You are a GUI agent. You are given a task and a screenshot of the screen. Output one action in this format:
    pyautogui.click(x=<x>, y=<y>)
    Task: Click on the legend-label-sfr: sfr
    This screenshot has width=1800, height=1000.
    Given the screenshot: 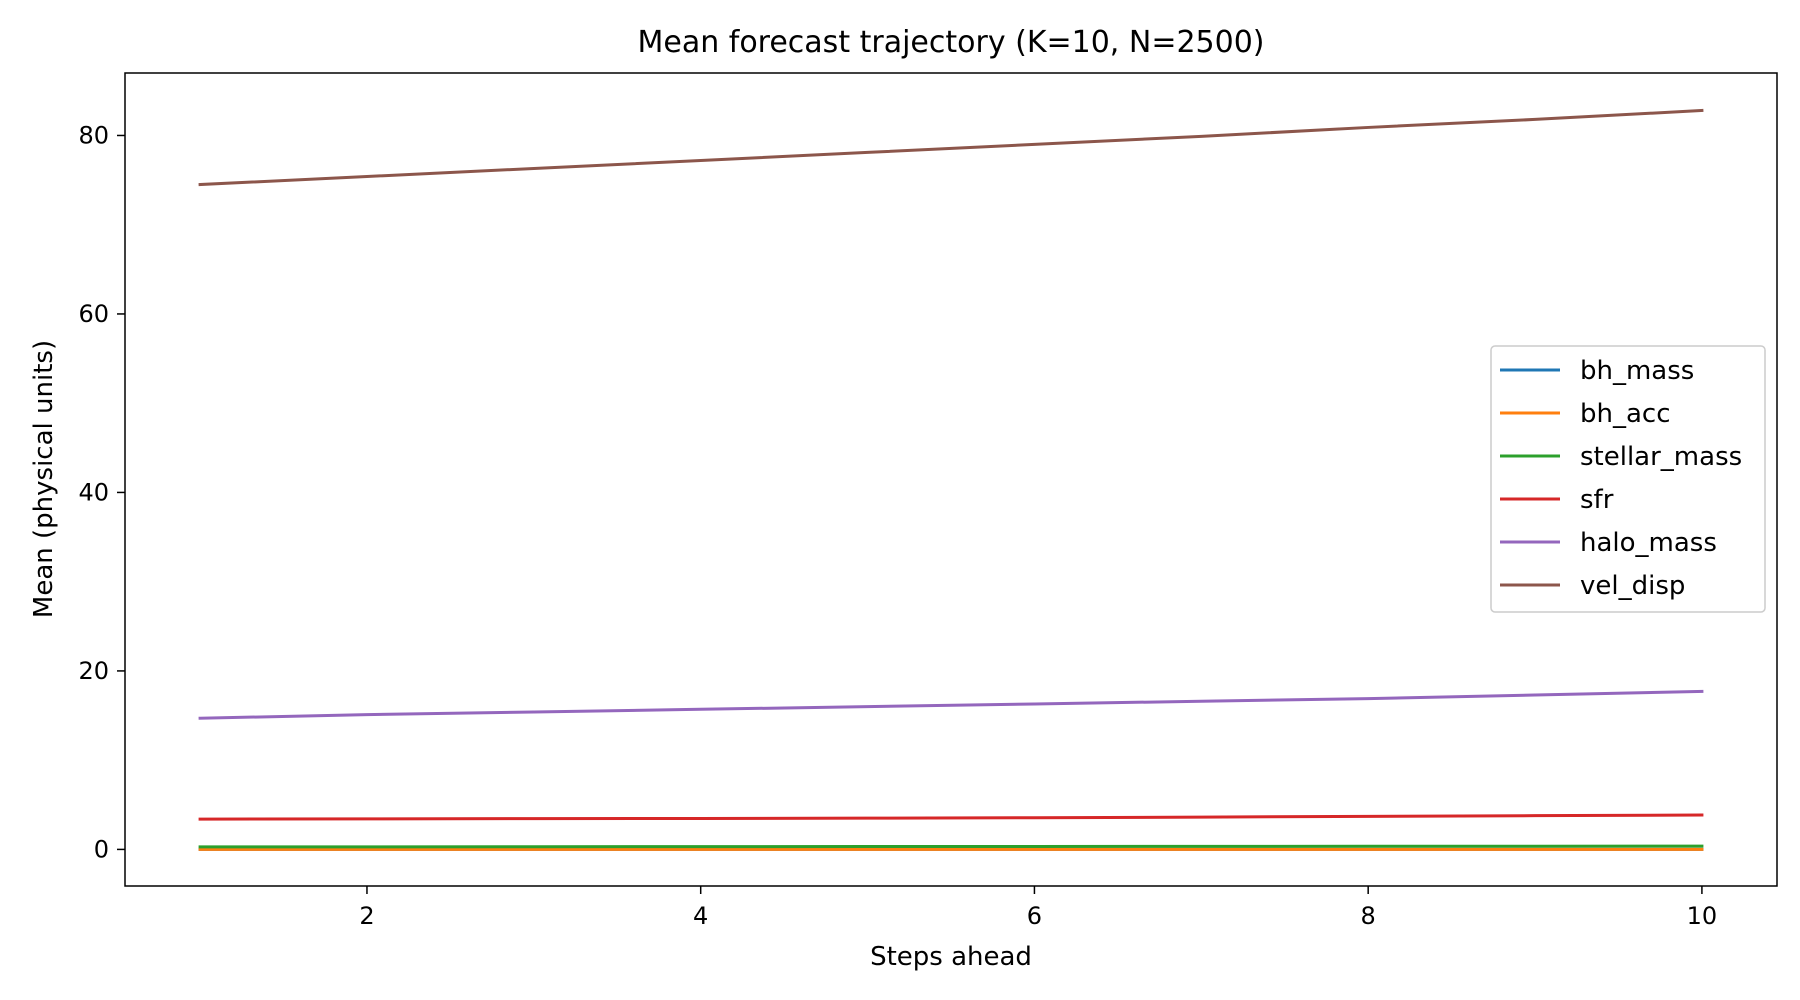 What is the action you would take?
    pyautogui.click(x=1597, y=500)
    